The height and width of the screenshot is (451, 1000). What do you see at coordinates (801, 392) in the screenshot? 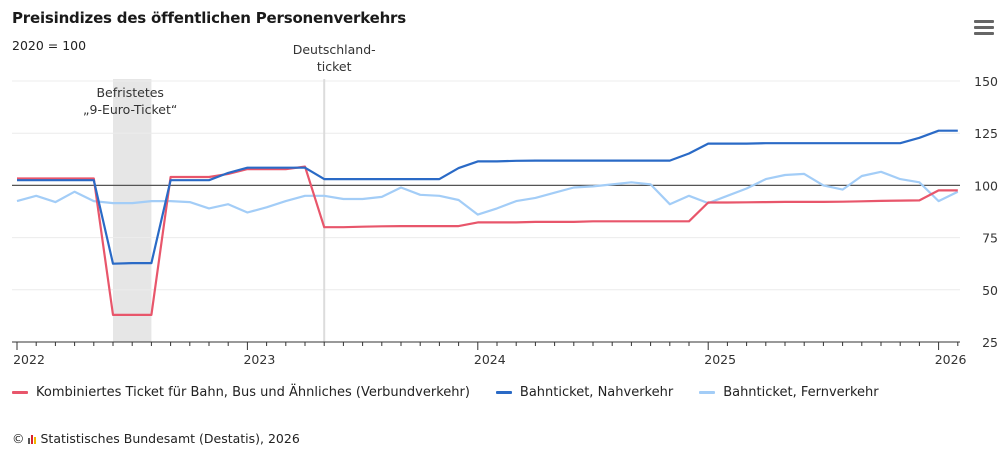
I see `legend-label: Bahnticket, Fernverkehr` at bounding box center [801, 392].